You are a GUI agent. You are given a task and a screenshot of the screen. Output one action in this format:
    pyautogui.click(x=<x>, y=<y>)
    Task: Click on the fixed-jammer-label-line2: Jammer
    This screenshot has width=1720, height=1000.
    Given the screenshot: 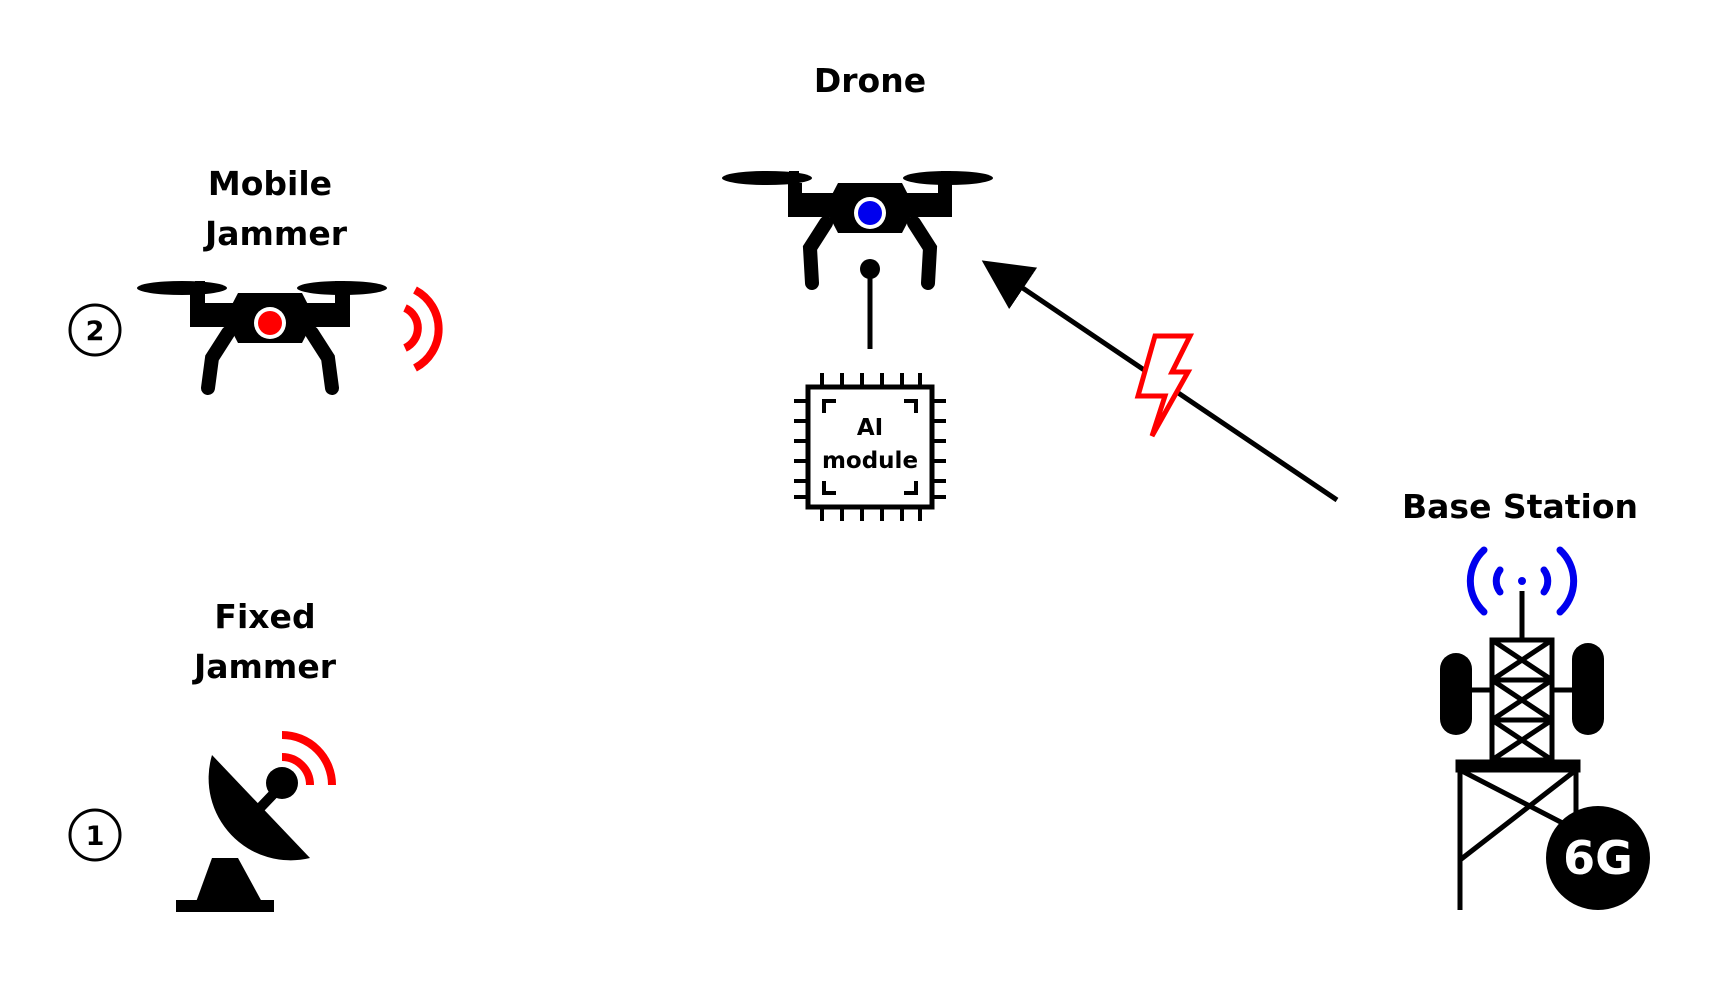 What is the action you would take?
    pyautogui.click(x=264, y=666)
    